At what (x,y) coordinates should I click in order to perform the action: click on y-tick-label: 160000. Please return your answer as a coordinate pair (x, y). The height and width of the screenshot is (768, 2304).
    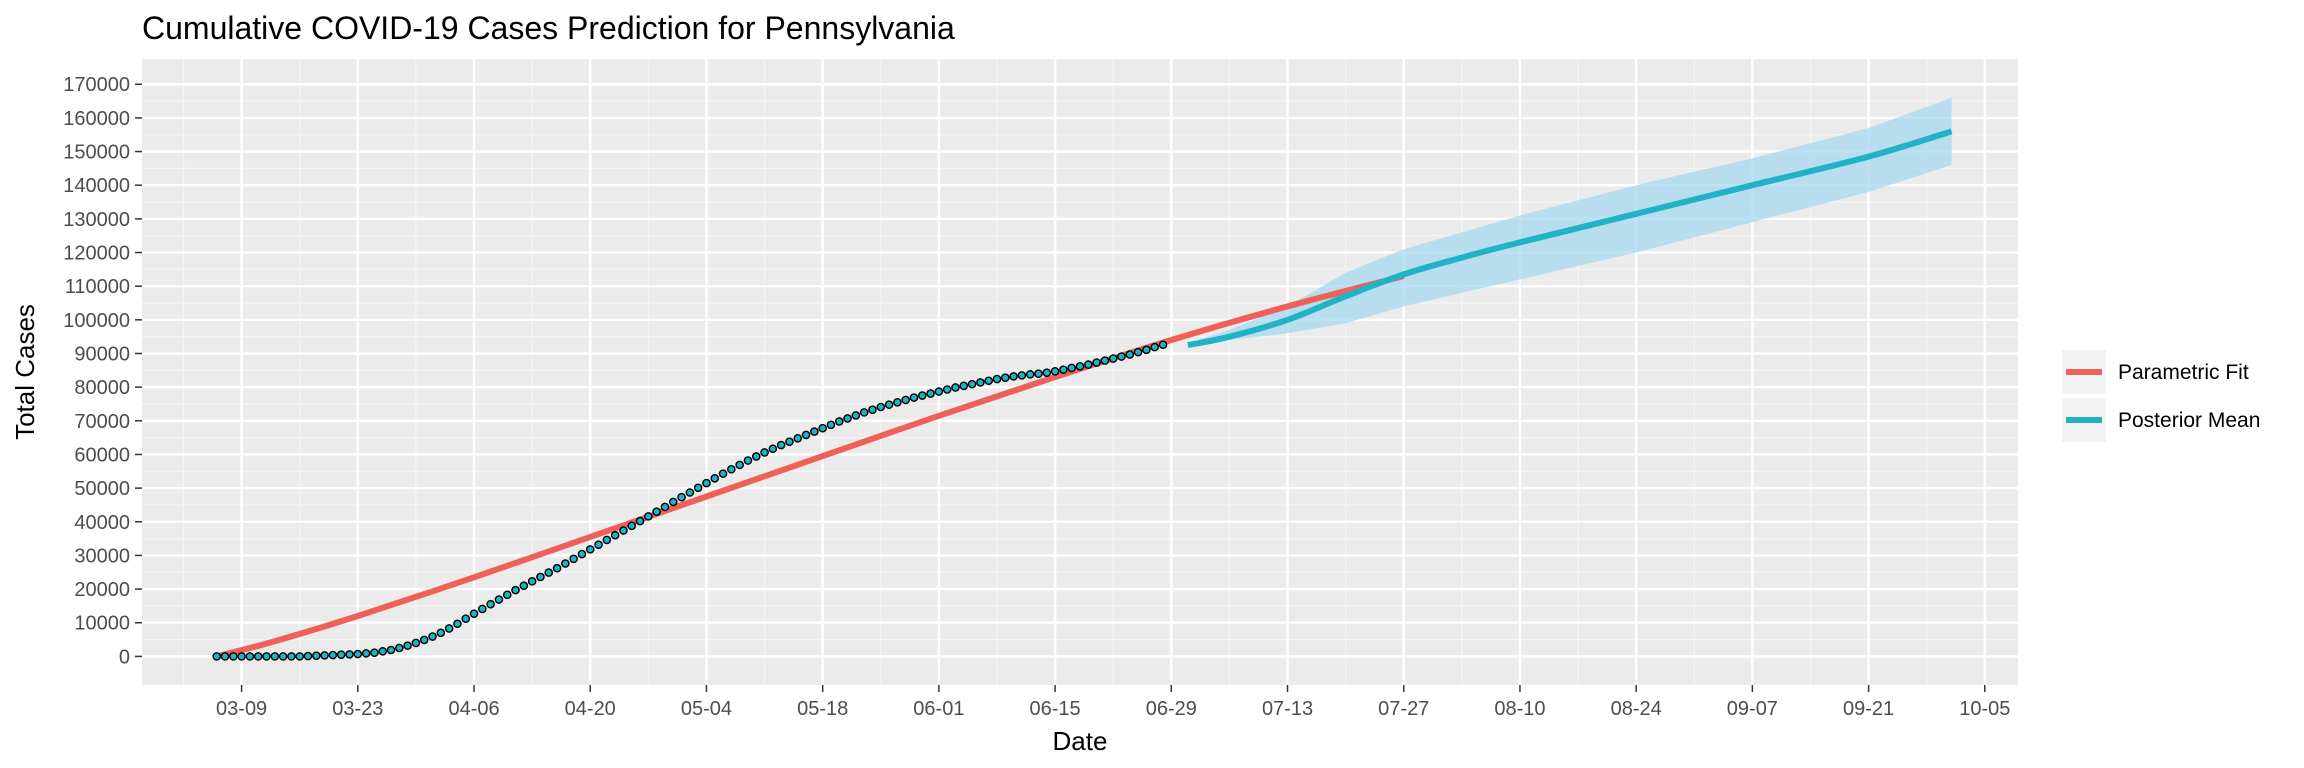
    Looking at the image, I should click on (96, 119).